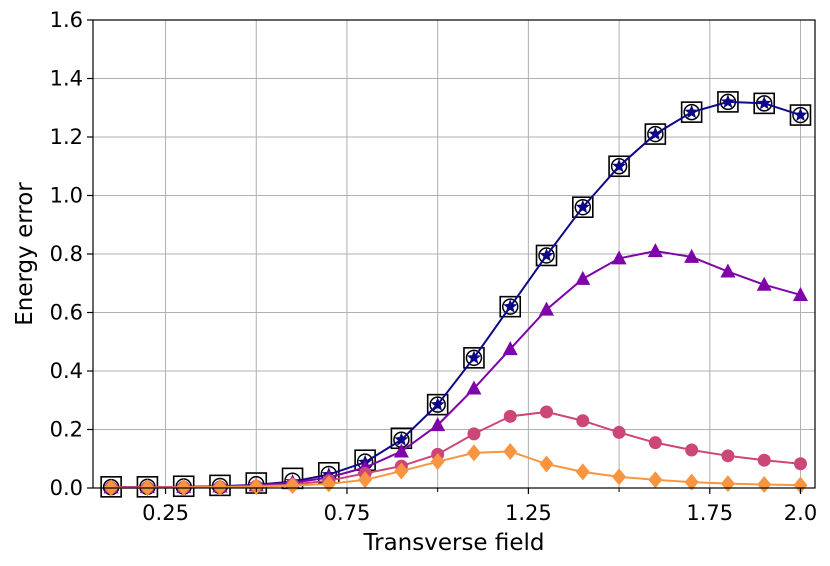 This screenshot has width=830, height=566. I want to click on y-tick-label: 0.2, so click(66, 430).